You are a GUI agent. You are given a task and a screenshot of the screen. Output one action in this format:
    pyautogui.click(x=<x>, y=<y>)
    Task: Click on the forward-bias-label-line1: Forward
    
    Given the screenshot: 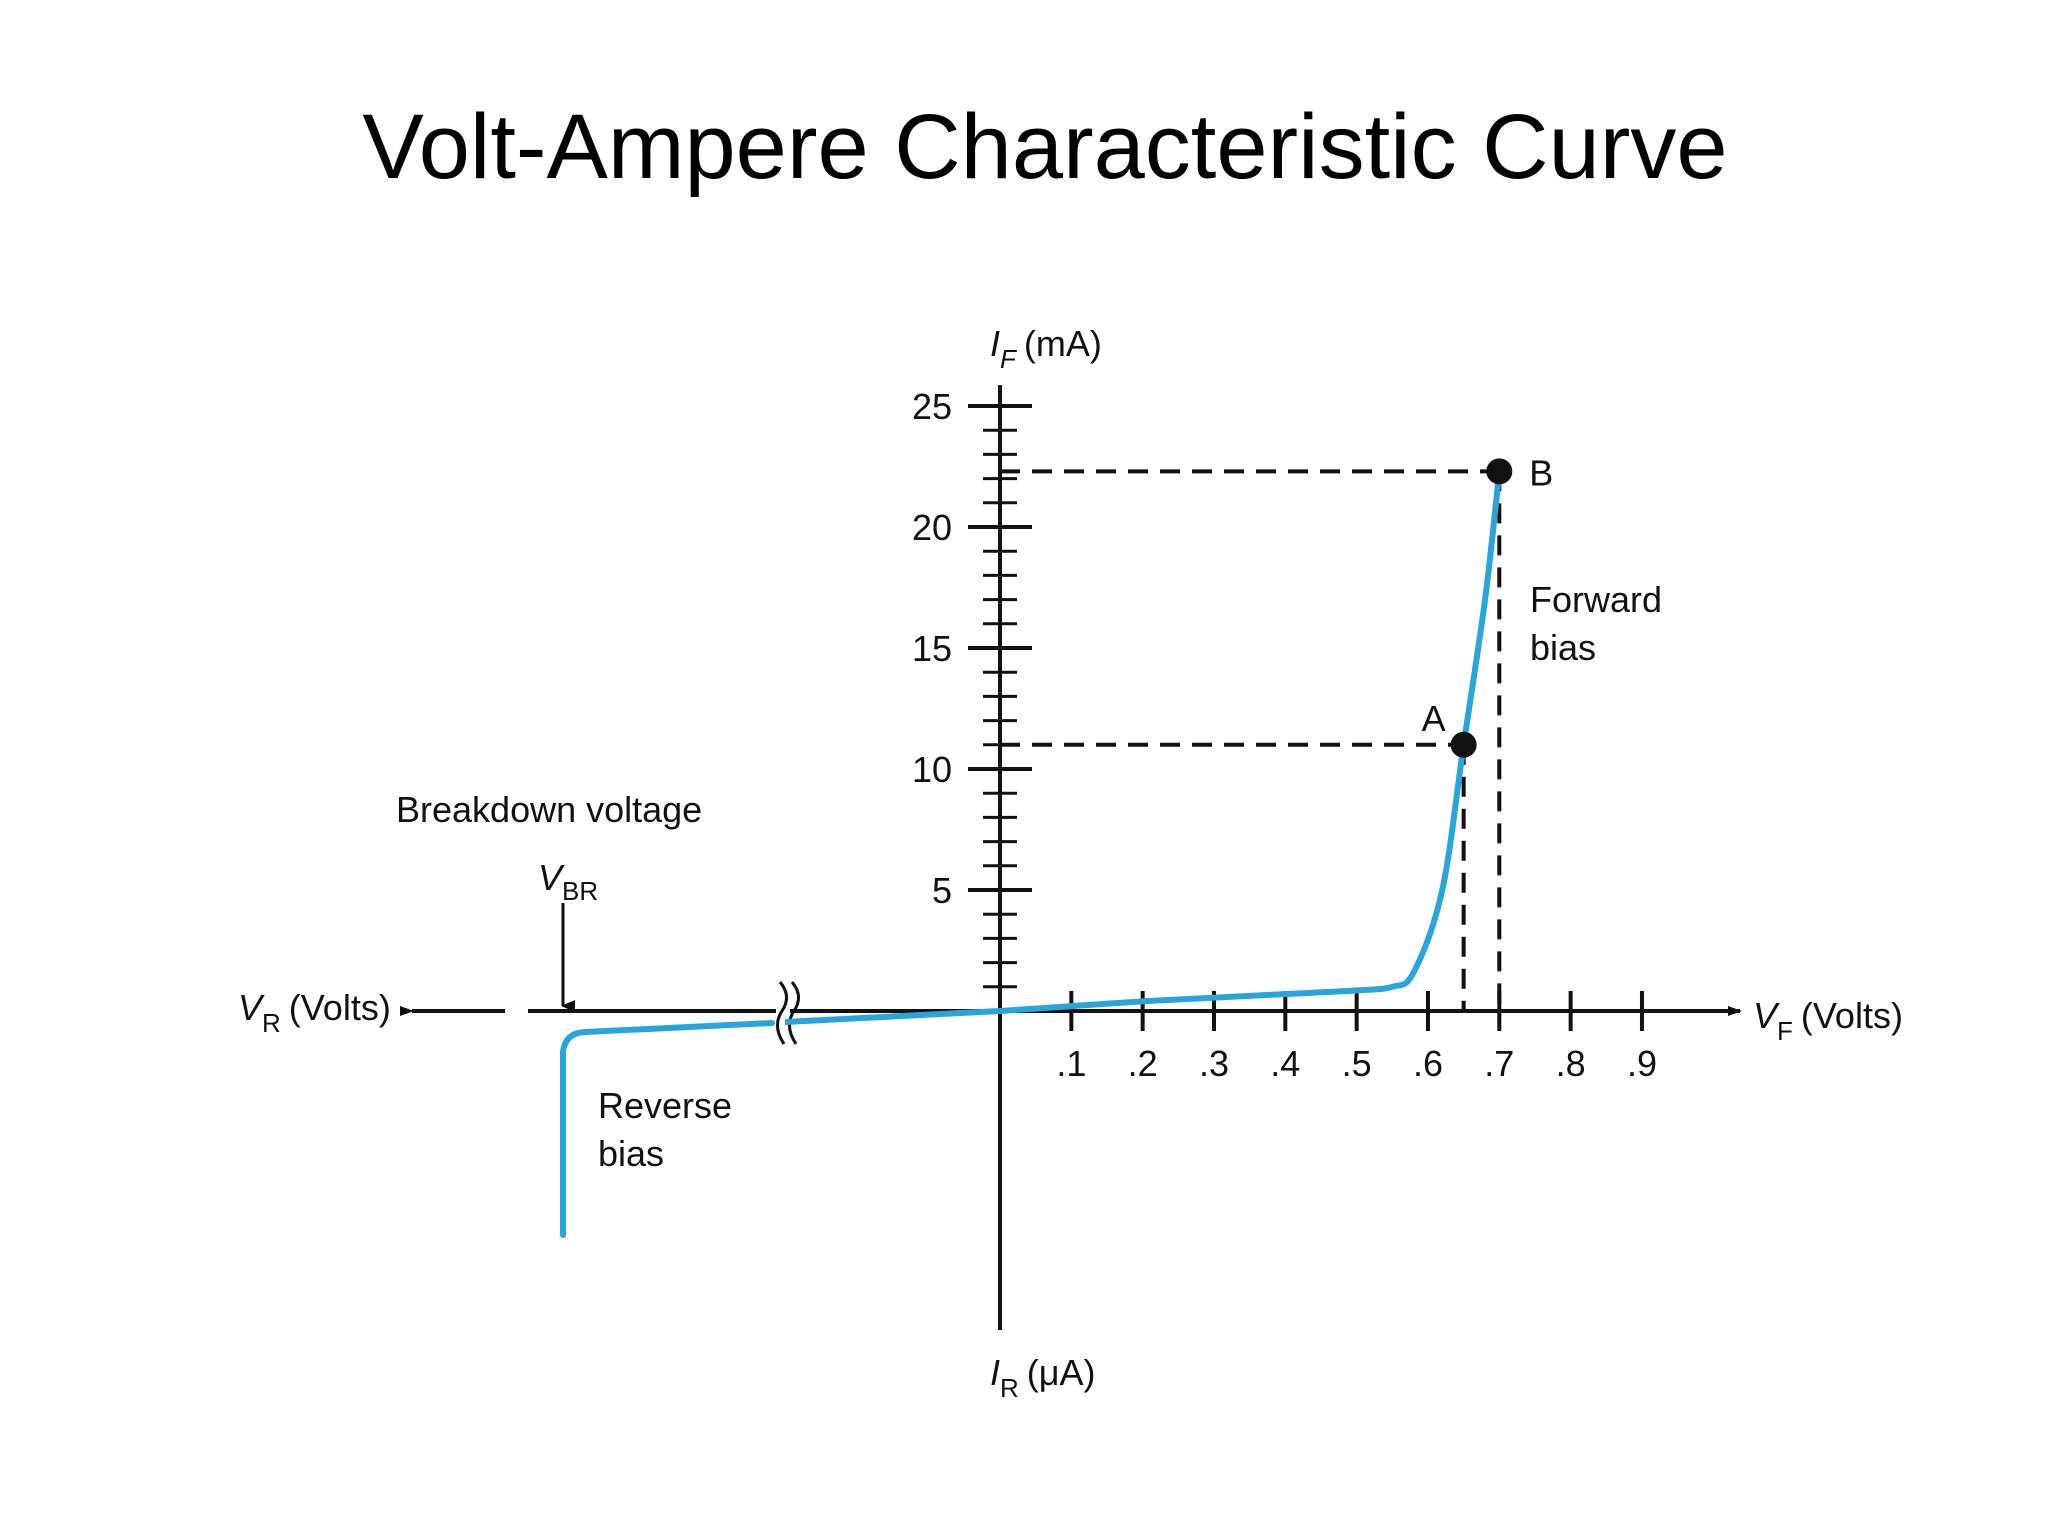 What is the action you would take?
    pyautogui.click(x=1596, y=599)
    